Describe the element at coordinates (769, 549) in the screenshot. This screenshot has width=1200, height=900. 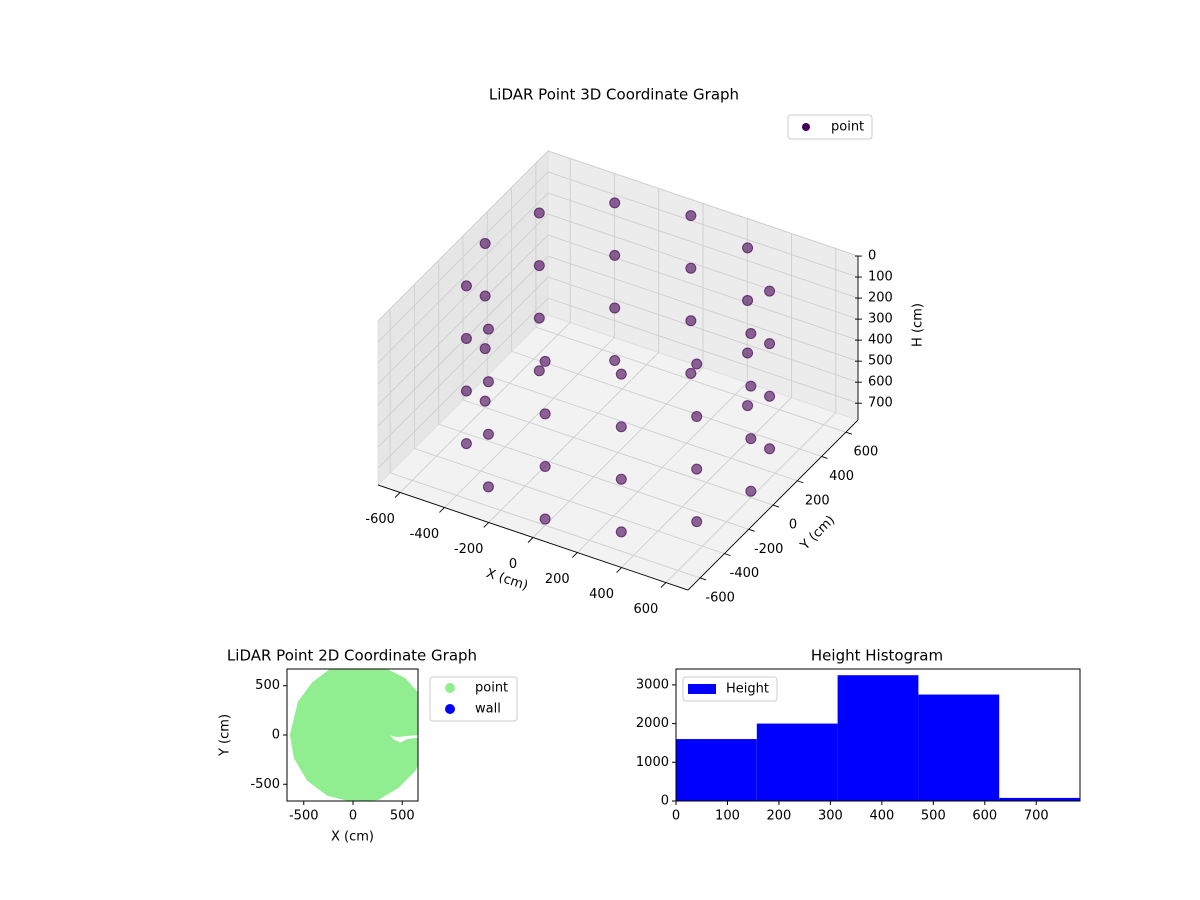
I see `y-tick-label: -200` at that location.